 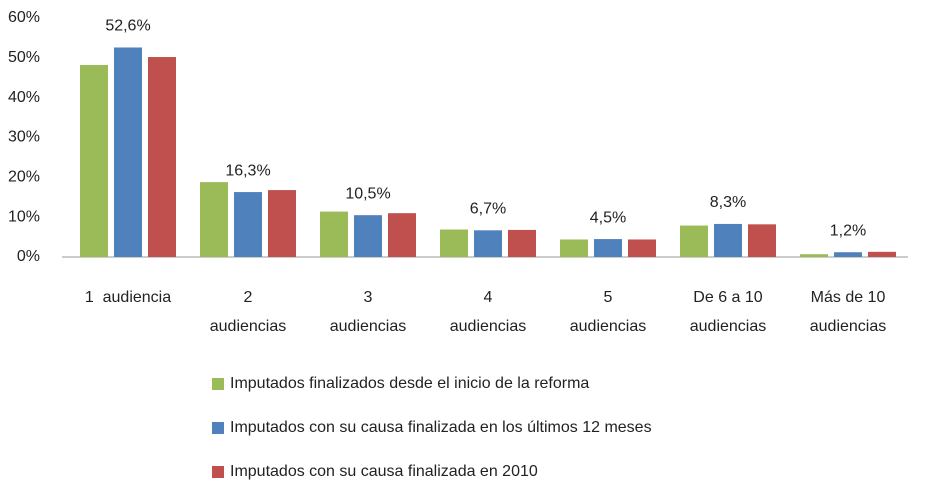 What do you see at coordinates (848, 230) in the screenshot?
I see `data-label: 1,2%` at bounding box center [848, 230].